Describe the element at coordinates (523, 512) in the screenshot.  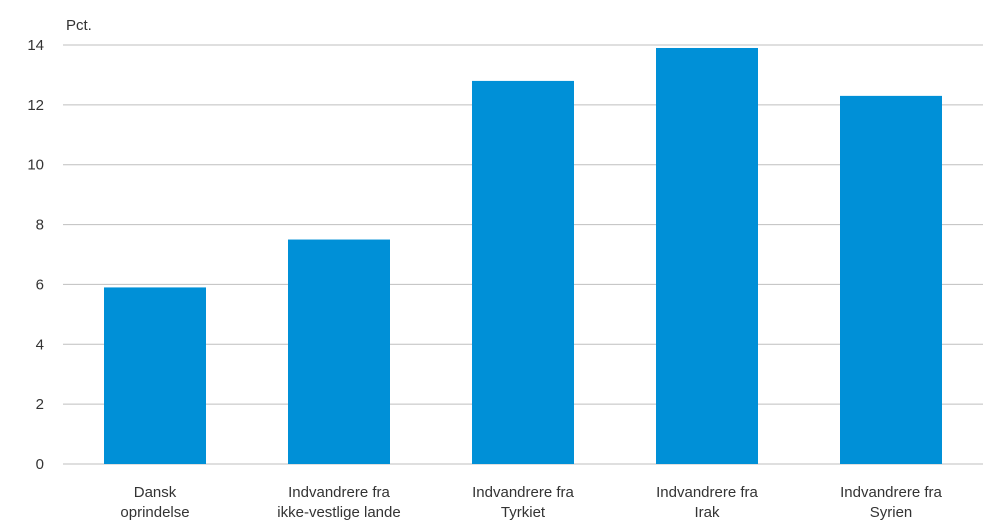
I see `category-label: Tyrkiet` at that location.